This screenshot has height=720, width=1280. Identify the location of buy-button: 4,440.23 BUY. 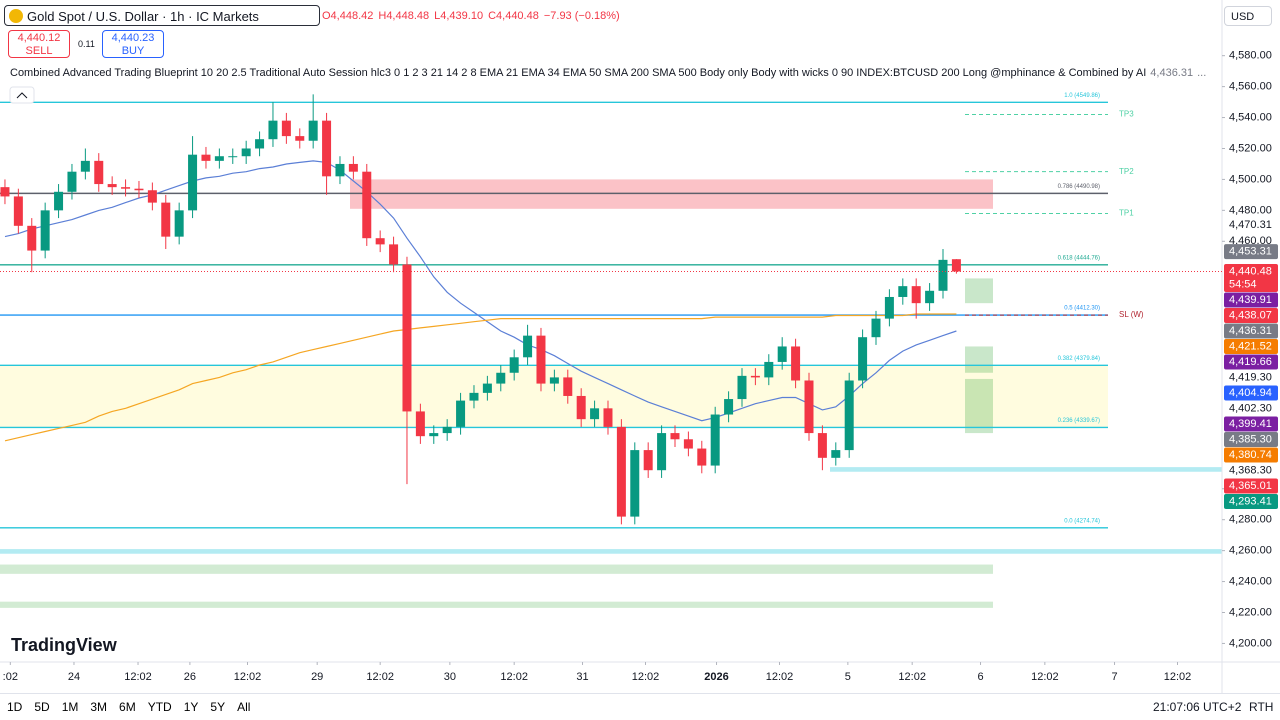
(133, 44).